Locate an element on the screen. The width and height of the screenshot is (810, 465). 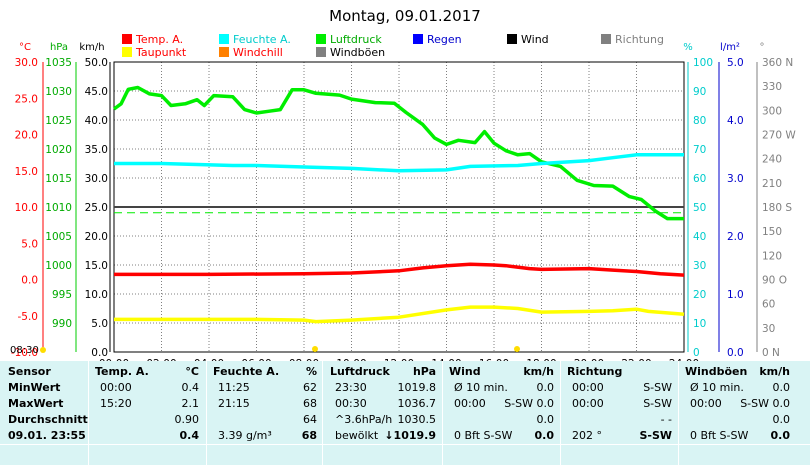
tick-label-dir: 150 is located at coordinates (772, 232).